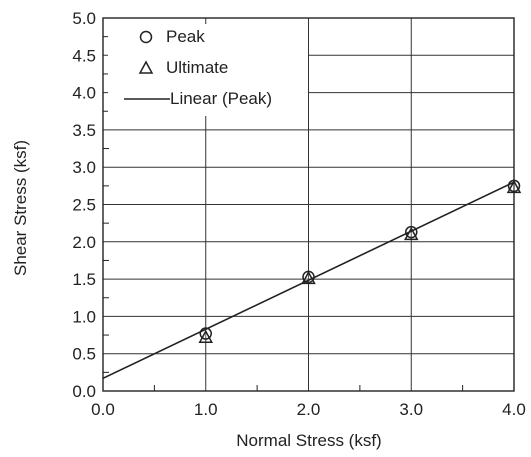 The width and height of the screenshot is (531, 457). Describe the element at coordinates (197, 67) in the screenshot. I see `legend-label: Ultimate` at that location.